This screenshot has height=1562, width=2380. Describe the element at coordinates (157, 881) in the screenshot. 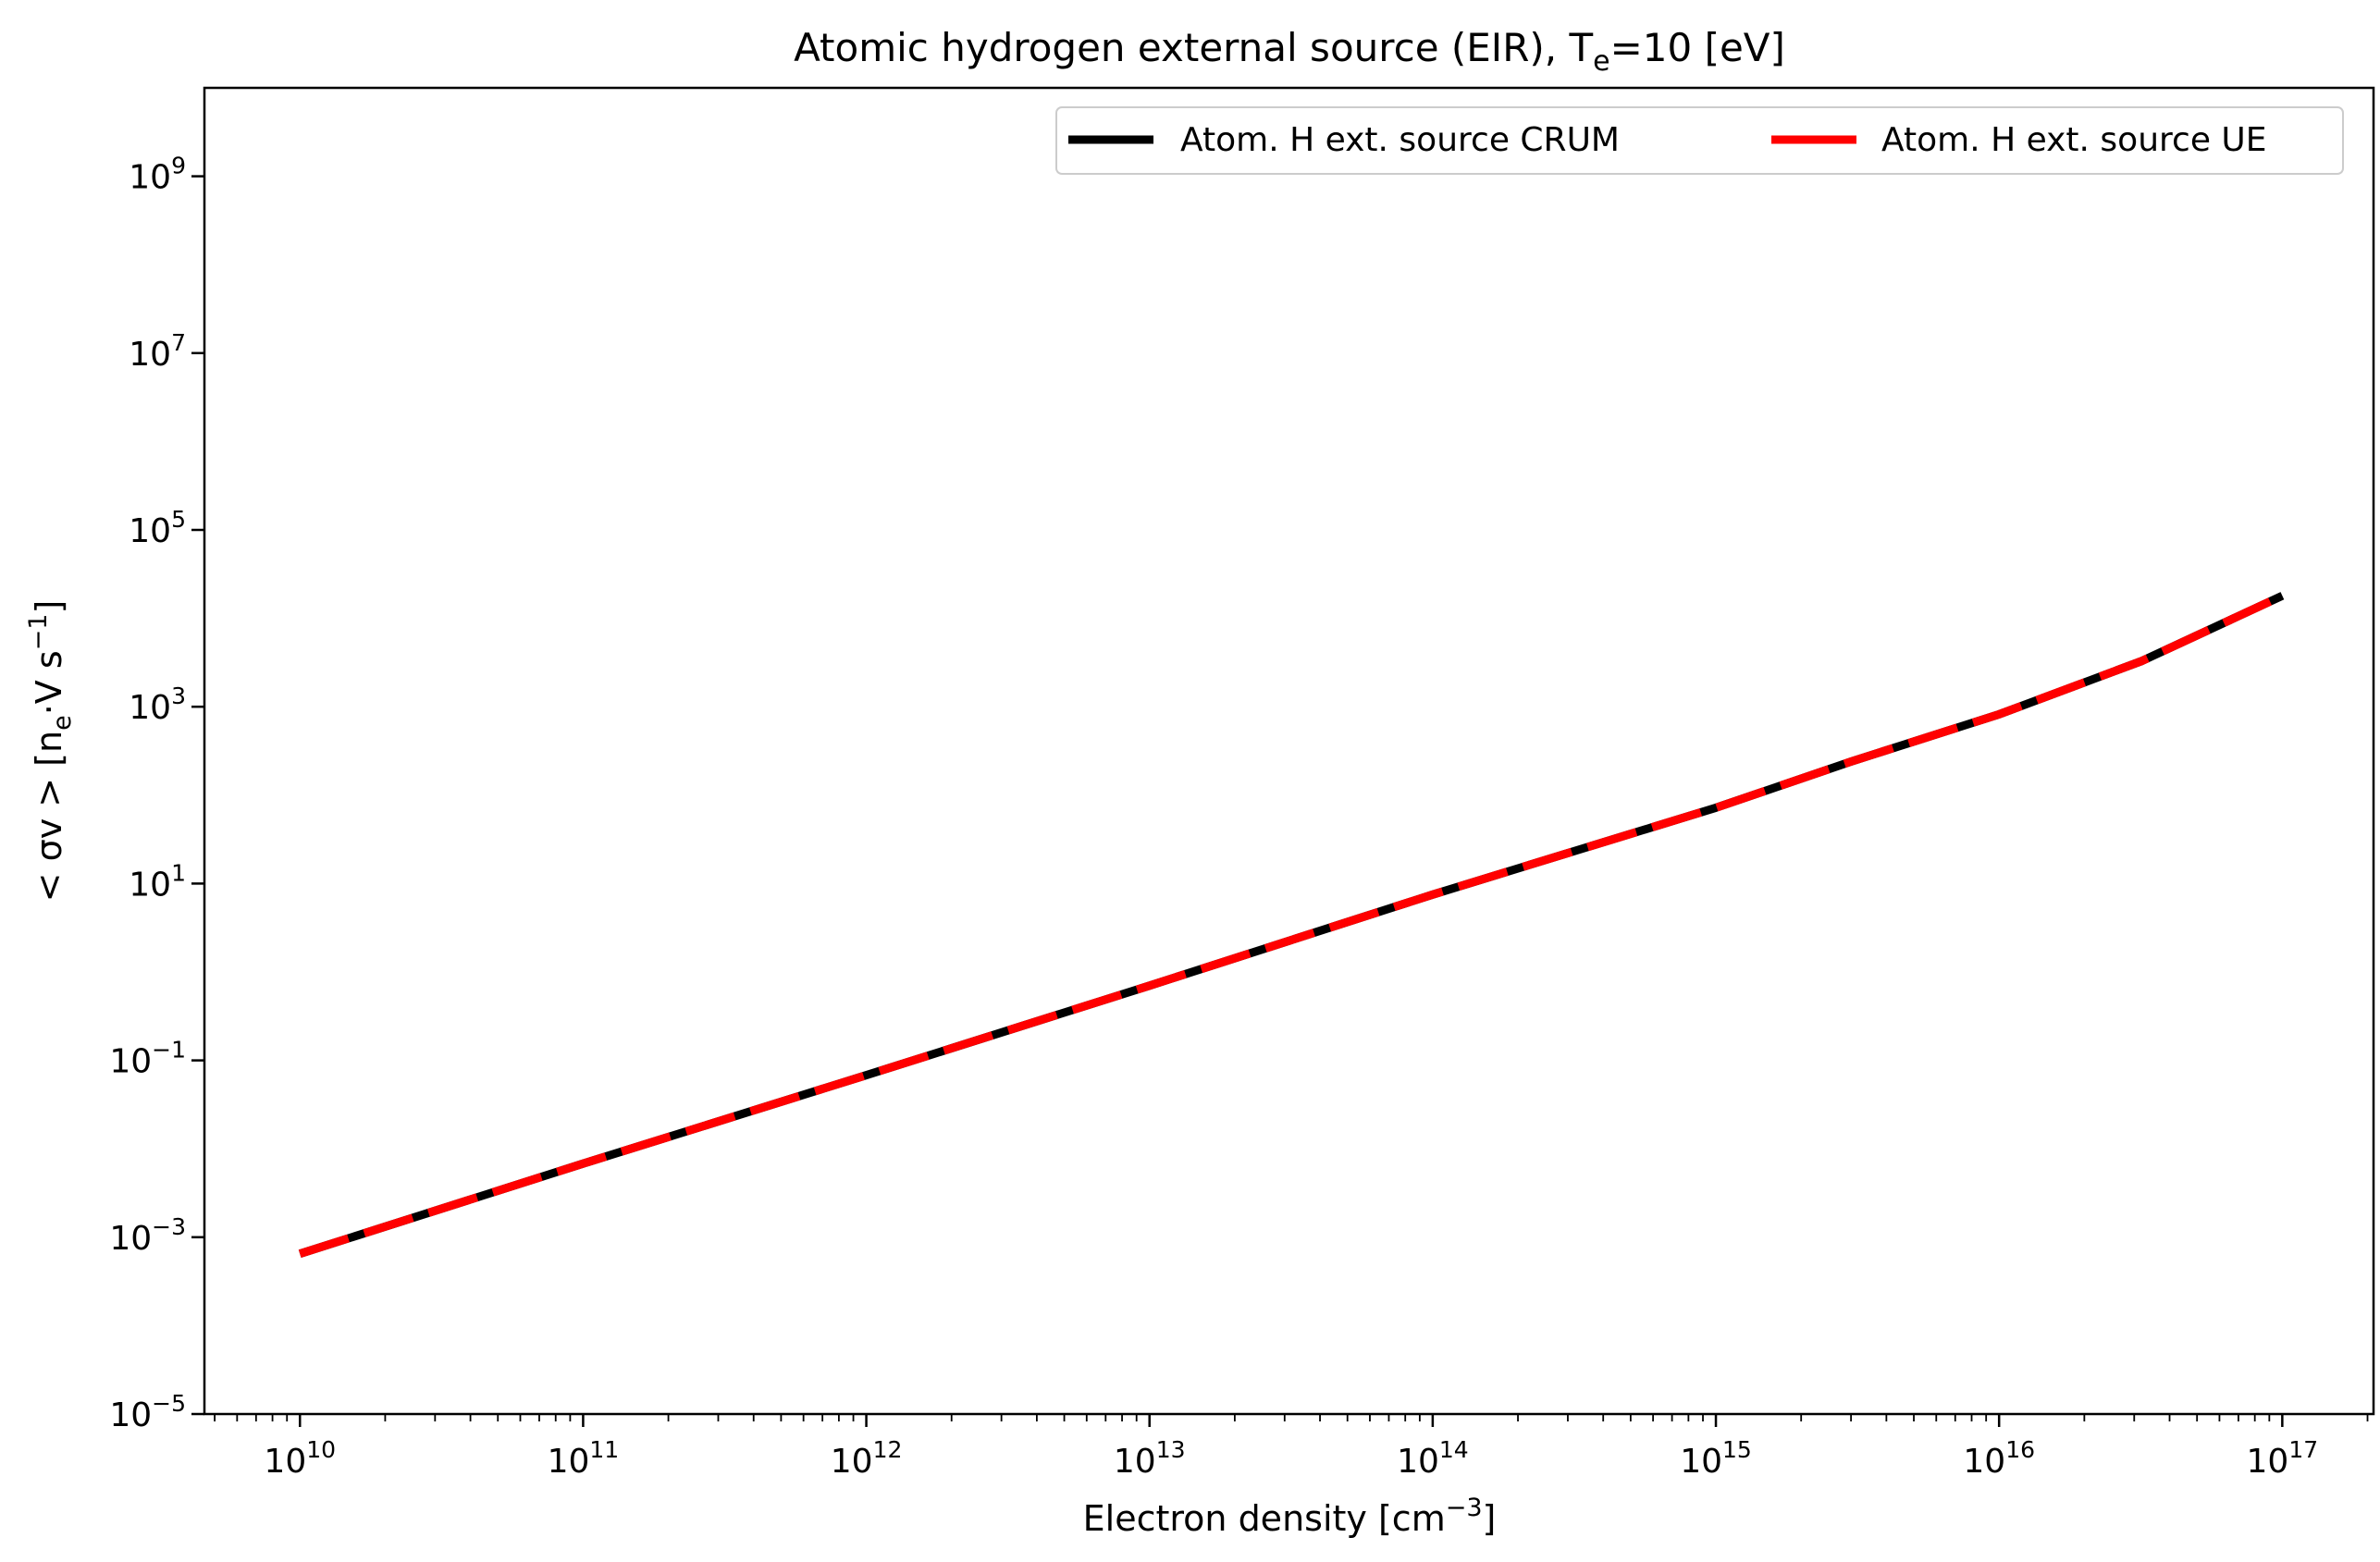

I see `y-tick-label: 10¹` at that location.